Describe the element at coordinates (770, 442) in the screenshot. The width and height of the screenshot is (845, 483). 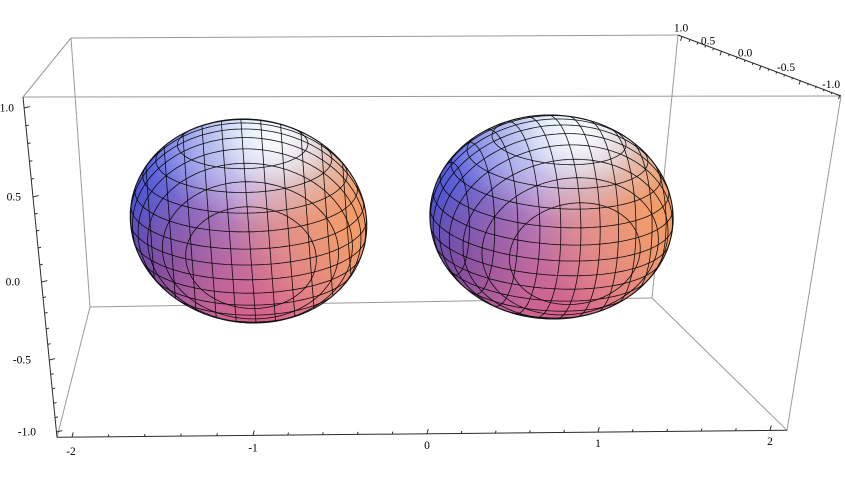
I see `x-axis-tick-label: 2` at that location.